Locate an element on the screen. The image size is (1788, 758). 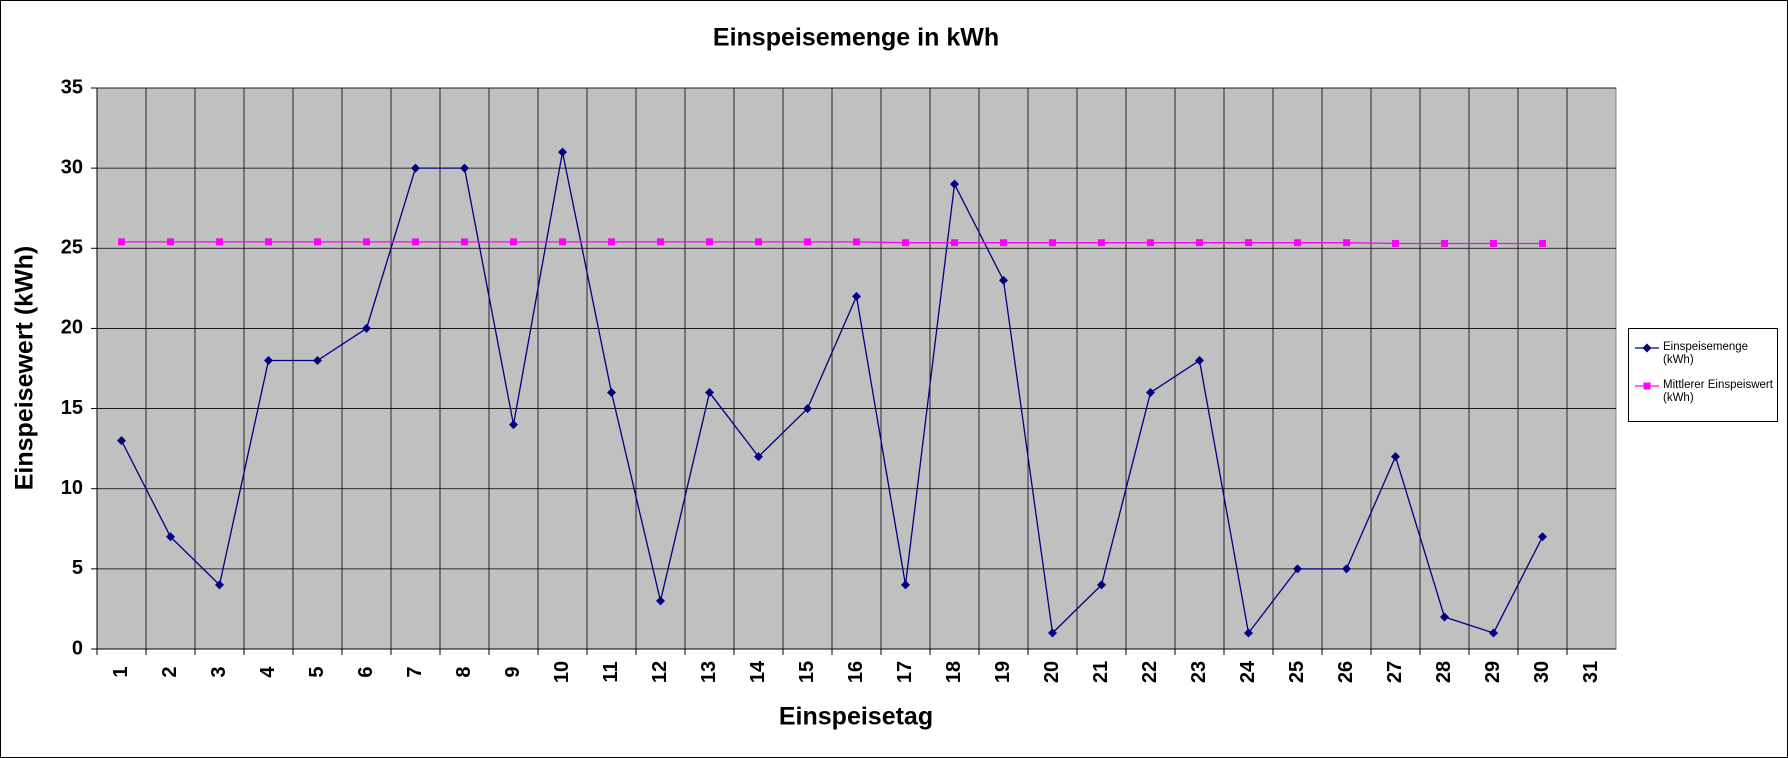
x-tick-label: 19 is located at coordinates (1003, 672).